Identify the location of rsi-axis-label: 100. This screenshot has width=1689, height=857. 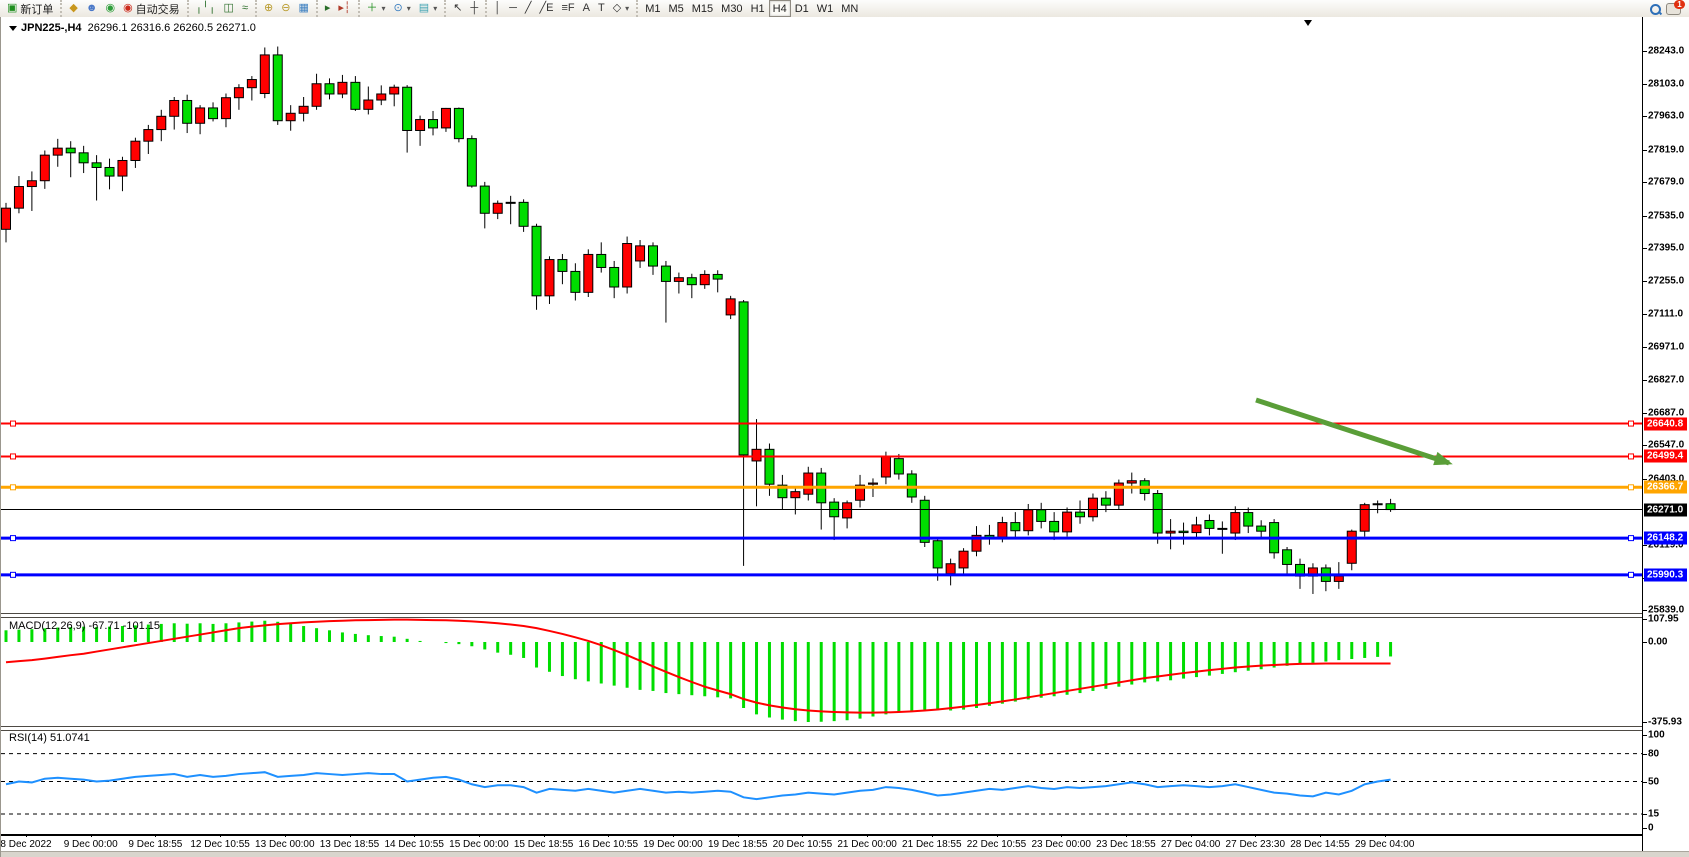
(1656, 735).